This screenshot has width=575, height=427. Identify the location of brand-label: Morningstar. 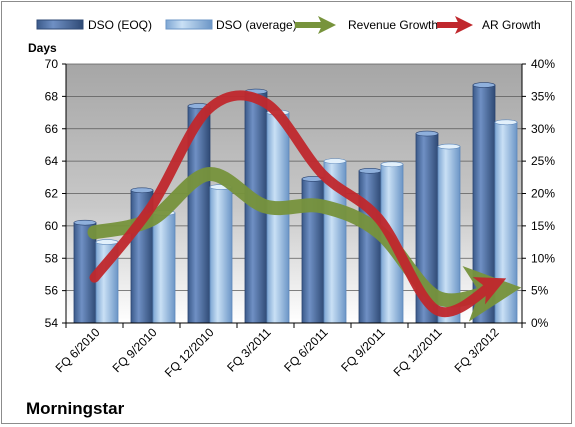
(75, 408).